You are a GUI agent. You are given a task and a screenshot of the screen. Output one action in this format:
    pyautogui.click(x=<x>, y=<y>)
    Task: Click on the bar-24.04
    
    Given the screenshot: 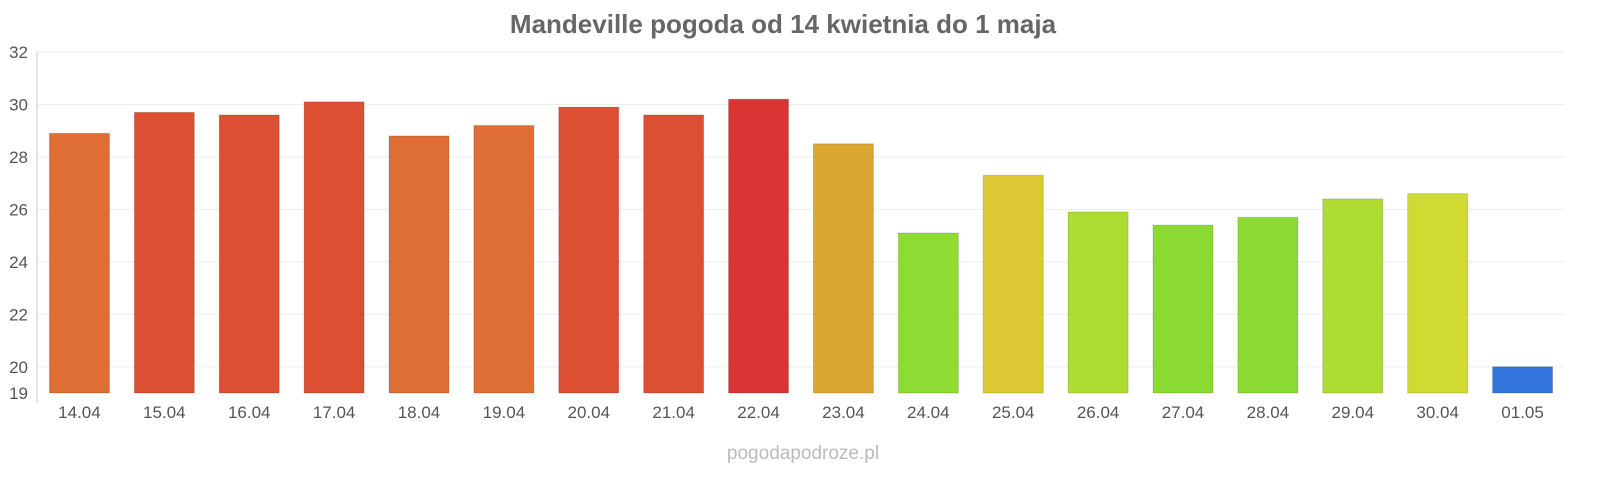 What is the action you would take?
    pyautogui.click(x=928, y=313)
    